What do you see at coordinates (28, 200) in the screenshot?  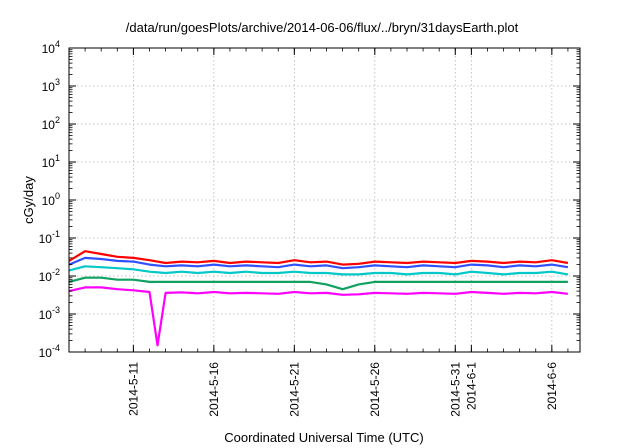 I see `y-axis-label: cGy/day` at bounding box center [28, 200].